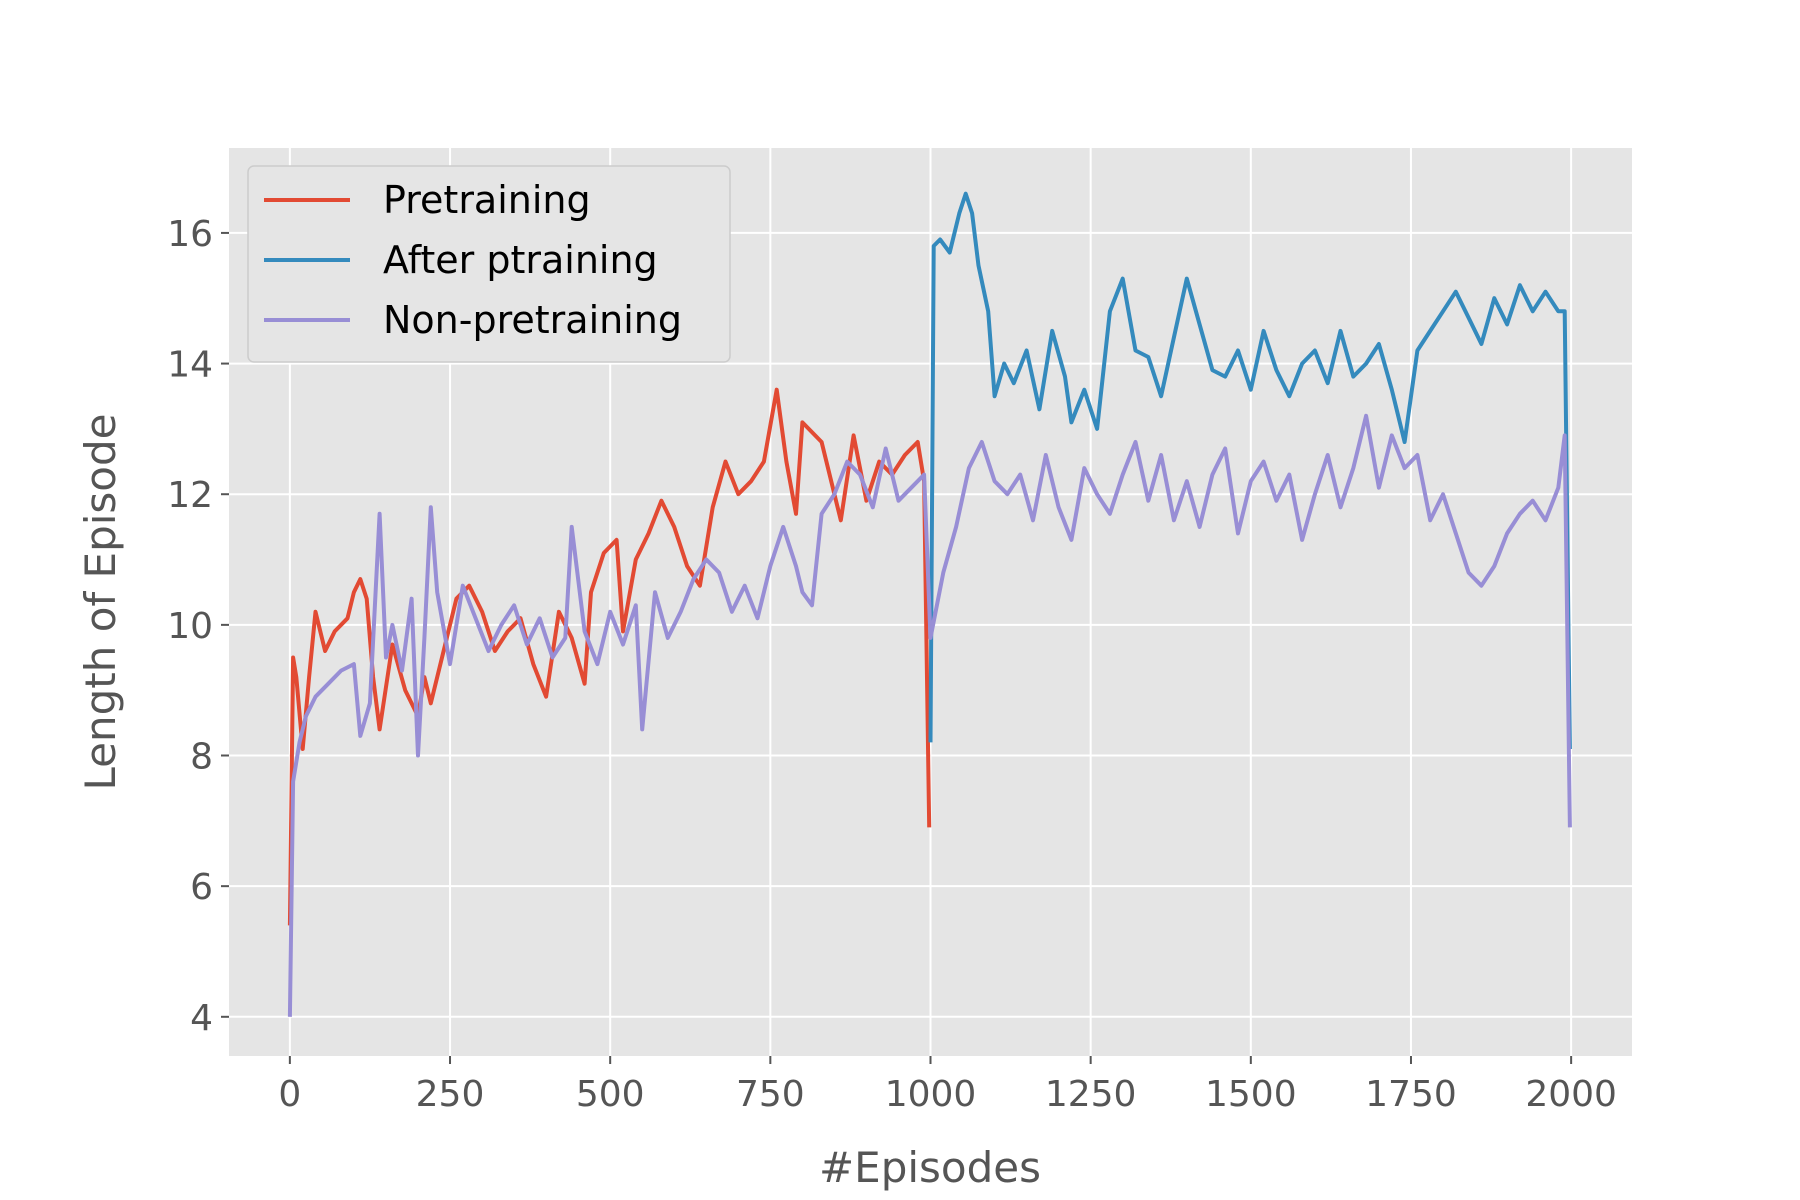 This screenshot has width=1800, height=1200. What do you see at coordinates (289, 1094) in the screenshot?
I see `x-tick-label: 0` at bounding box center [289, 1094].